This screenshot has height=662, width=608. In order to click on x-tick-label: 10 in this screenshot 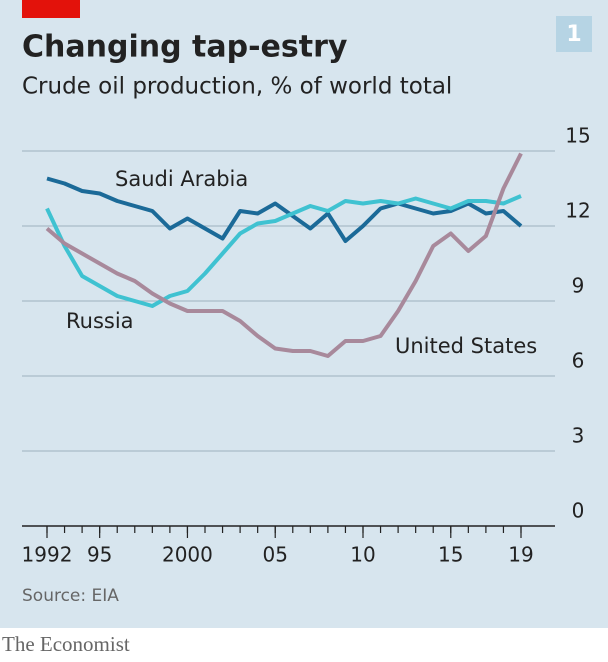, I will do `click(362, 555)`.